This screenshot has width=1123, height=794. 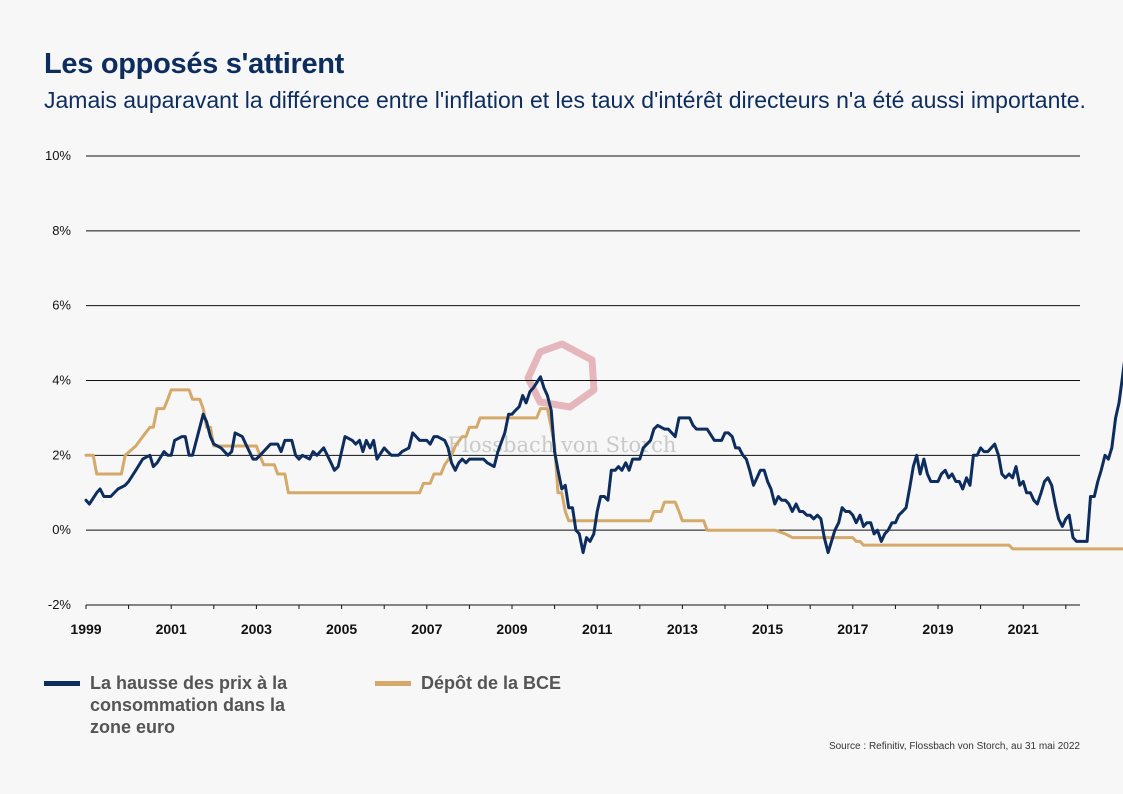 What do you see at coordinates (1023, 629) in the screenshot?
I see `x-tick-label: 2021` at bounding box center [1023, 629].